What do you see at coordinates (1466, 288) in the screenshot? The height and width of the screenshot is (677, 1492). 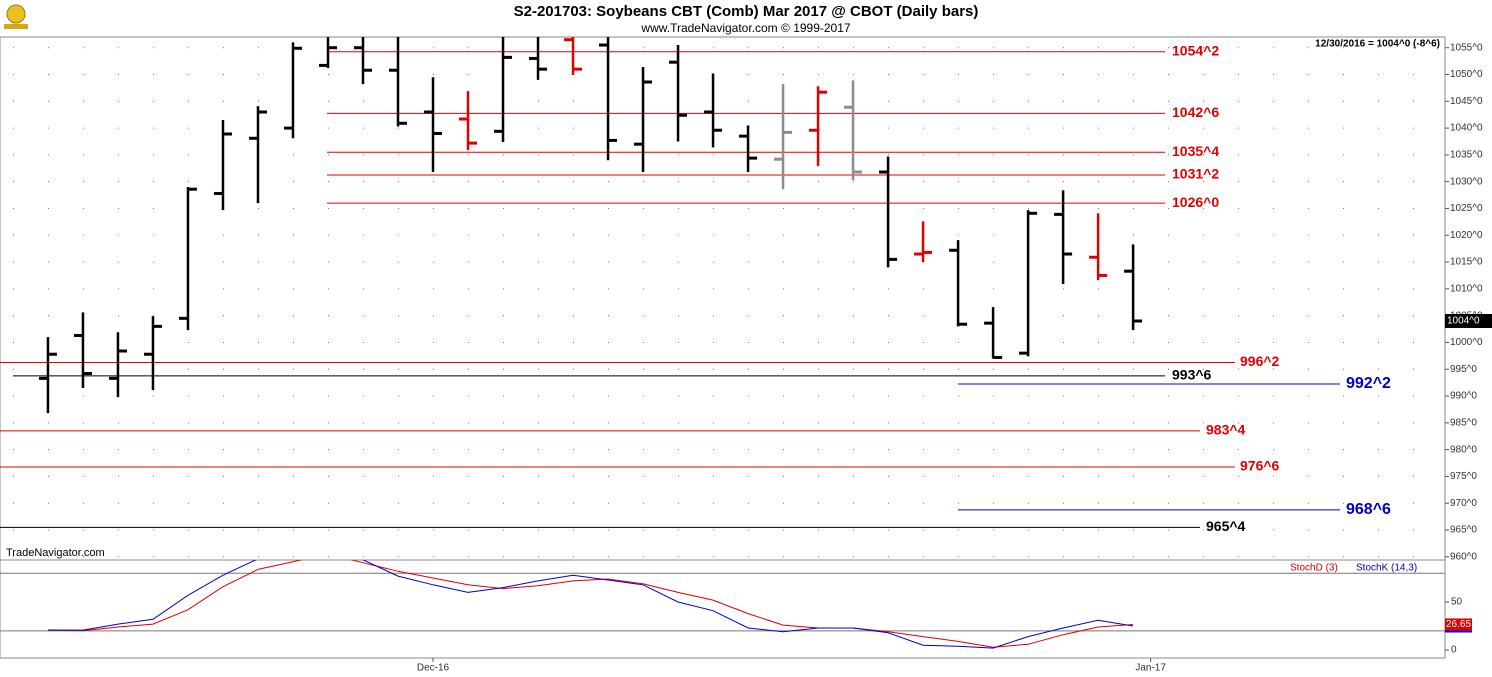 I see `y-tick-label: 1010^0` at bounding box center [1466, 288].